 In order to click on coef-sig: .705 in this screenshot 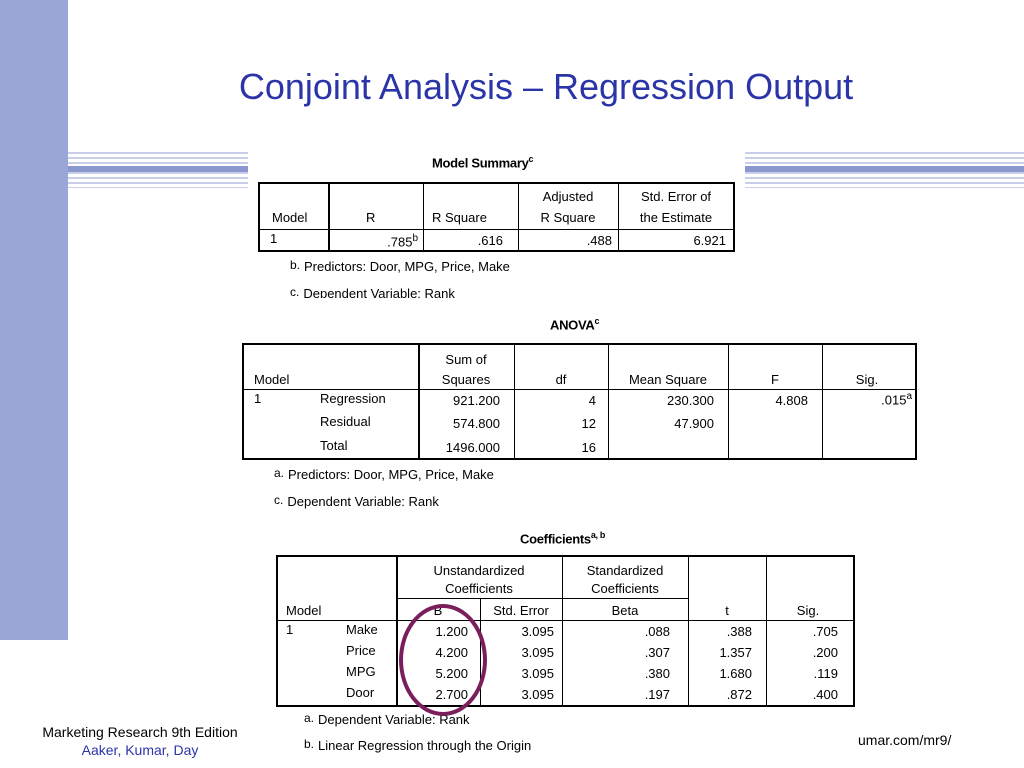, I will do `click(825, 631)`.